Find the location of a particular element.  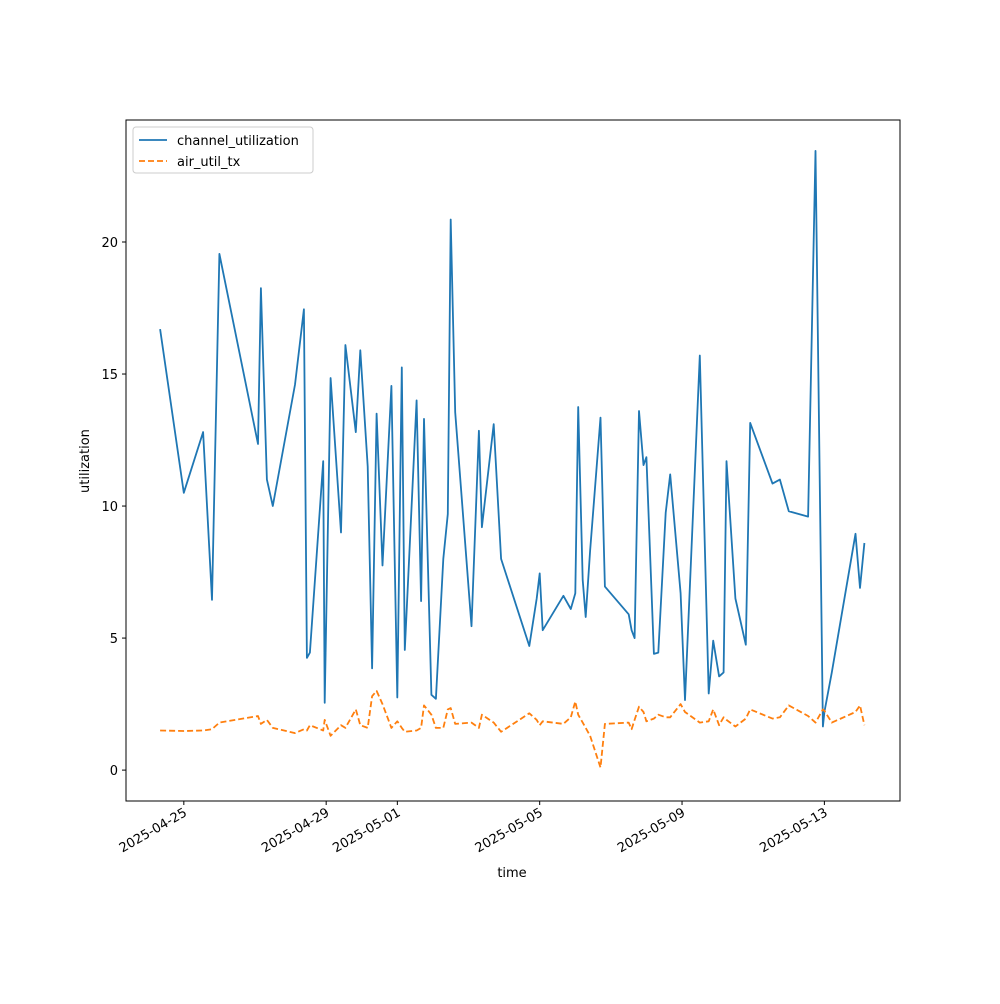

y-axis-label: utilization is located at coordinates (85, 461).